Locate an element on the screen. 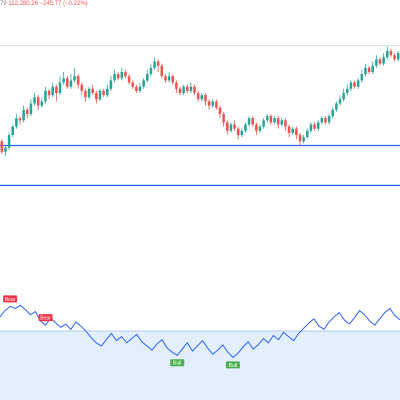  close-value: 112,280.26 is located at coordinates (23, 4).